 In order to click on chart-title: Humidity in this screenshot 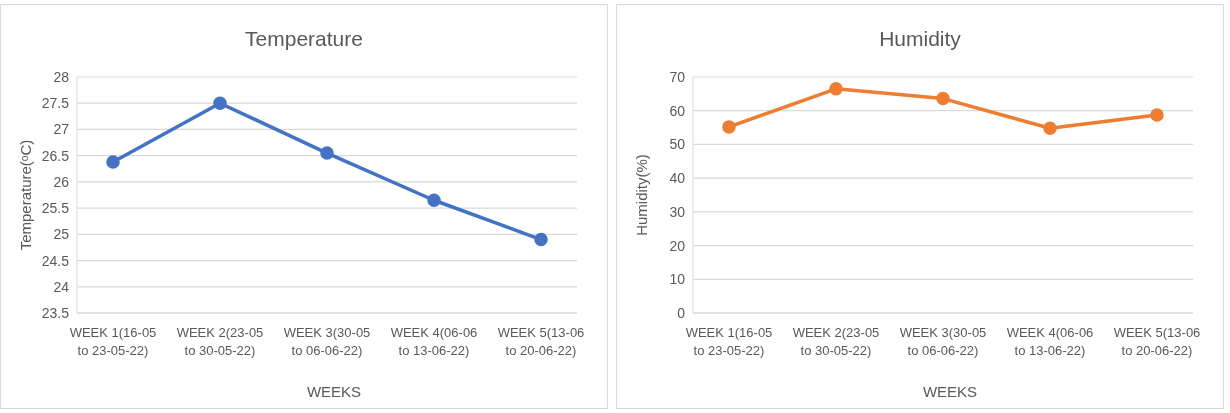, I will do `click(920, 39)`.